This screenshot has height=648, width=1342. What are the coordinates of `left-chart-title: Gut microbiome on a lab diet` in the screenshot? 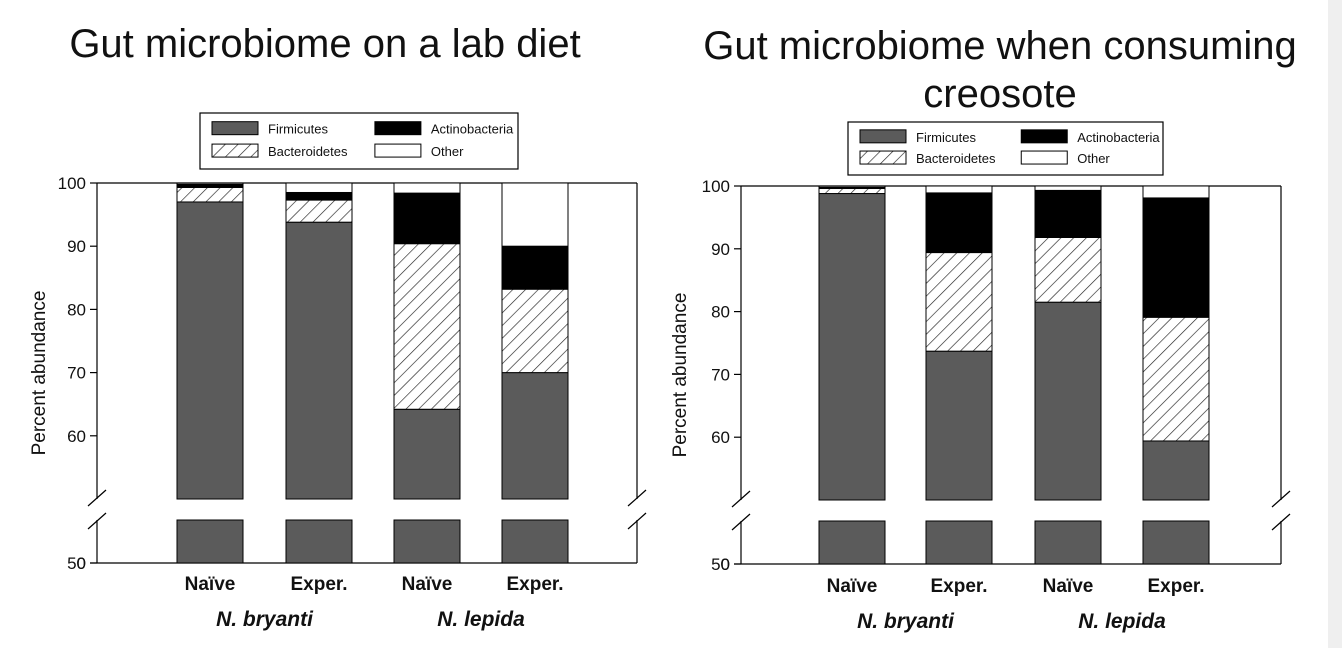 It's located at (325, 44).